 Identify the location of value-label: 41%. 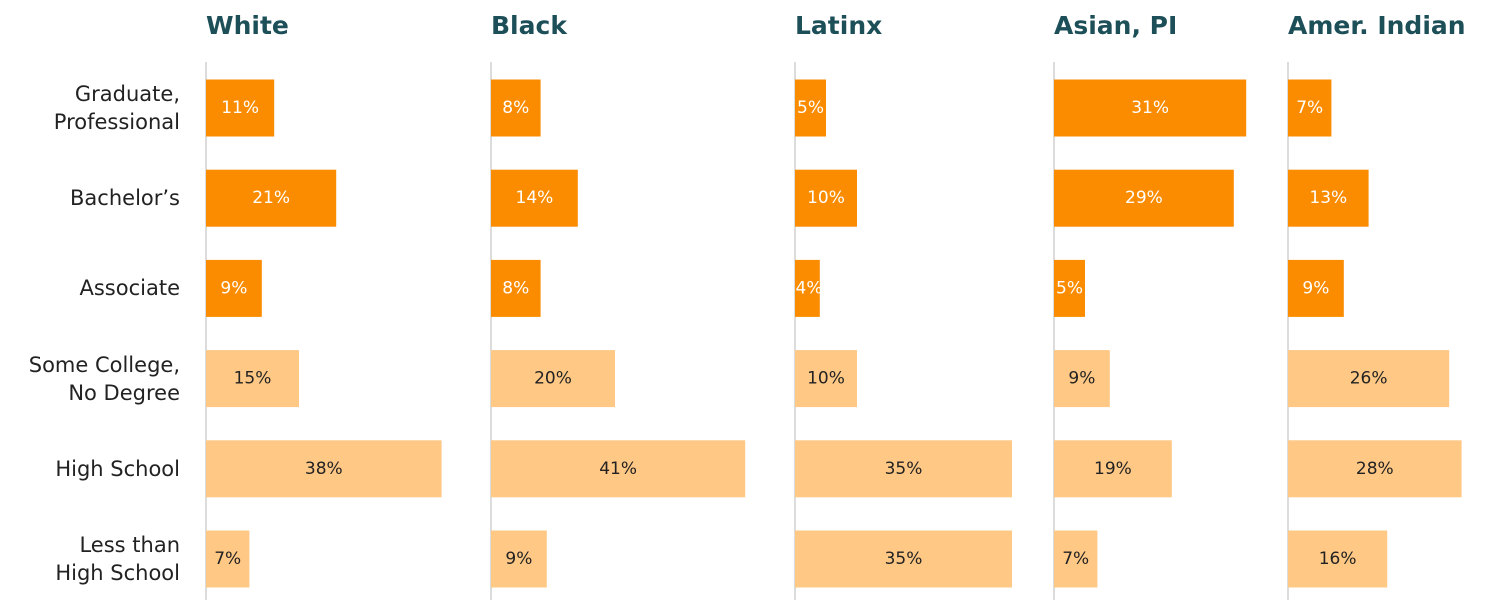
(618, 469).